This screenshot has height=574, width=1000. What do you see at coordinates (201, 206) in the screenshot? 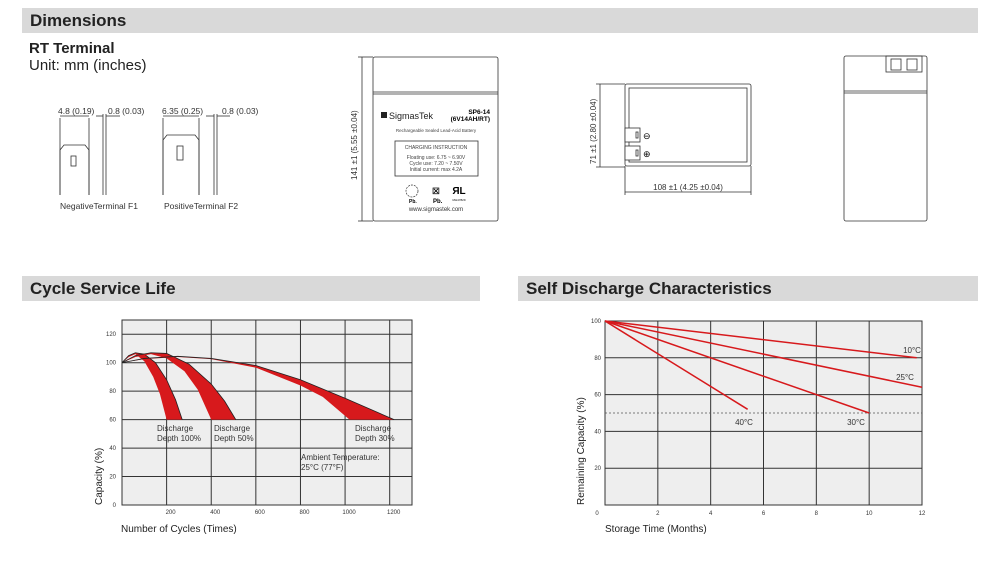
I see `pos-terminal-label: PositiveTerminal F2` at bounding box center [201, 206].